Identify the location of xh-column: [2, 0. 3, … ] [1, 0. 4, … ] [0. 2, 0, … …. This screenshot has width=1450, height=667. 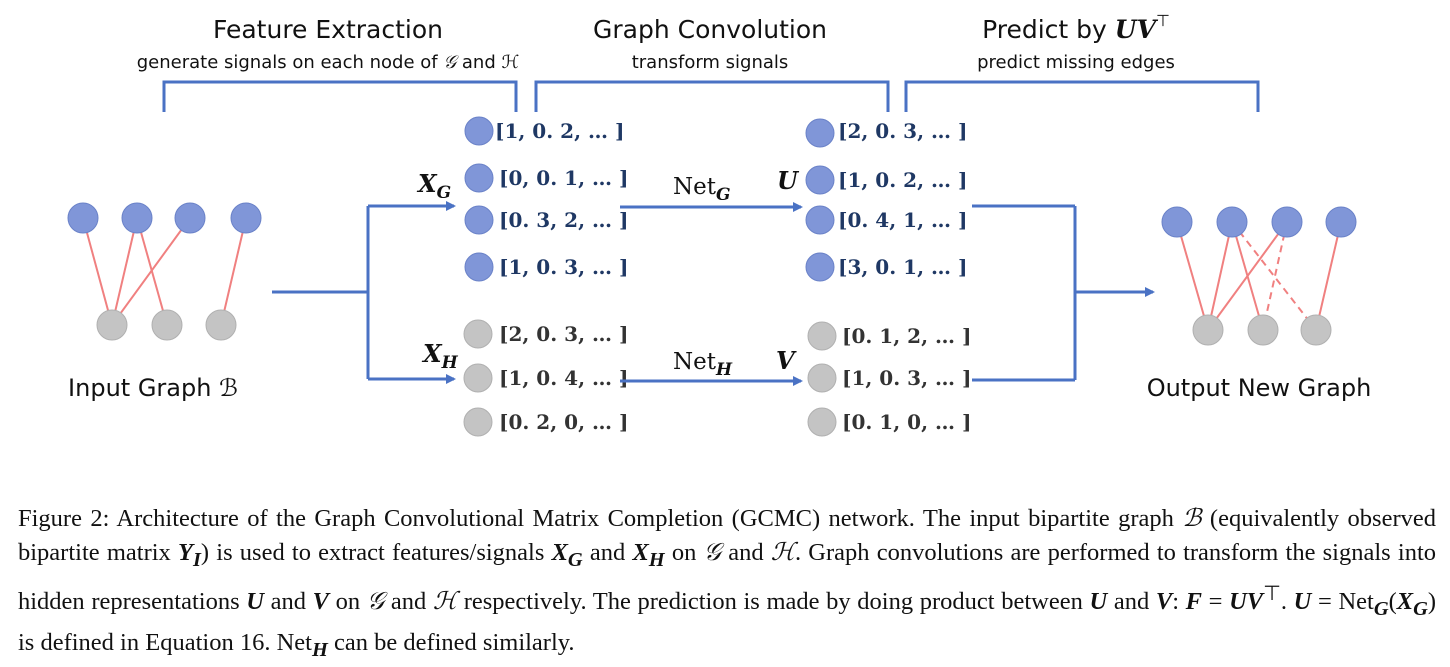
(545, 378).